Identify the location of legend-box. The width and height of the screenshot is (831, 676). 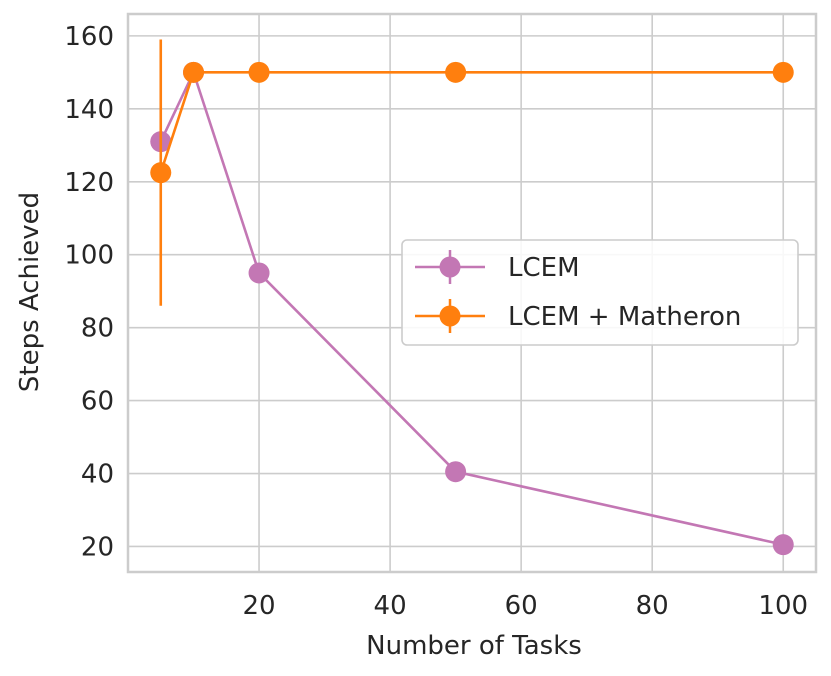
(600, 292).